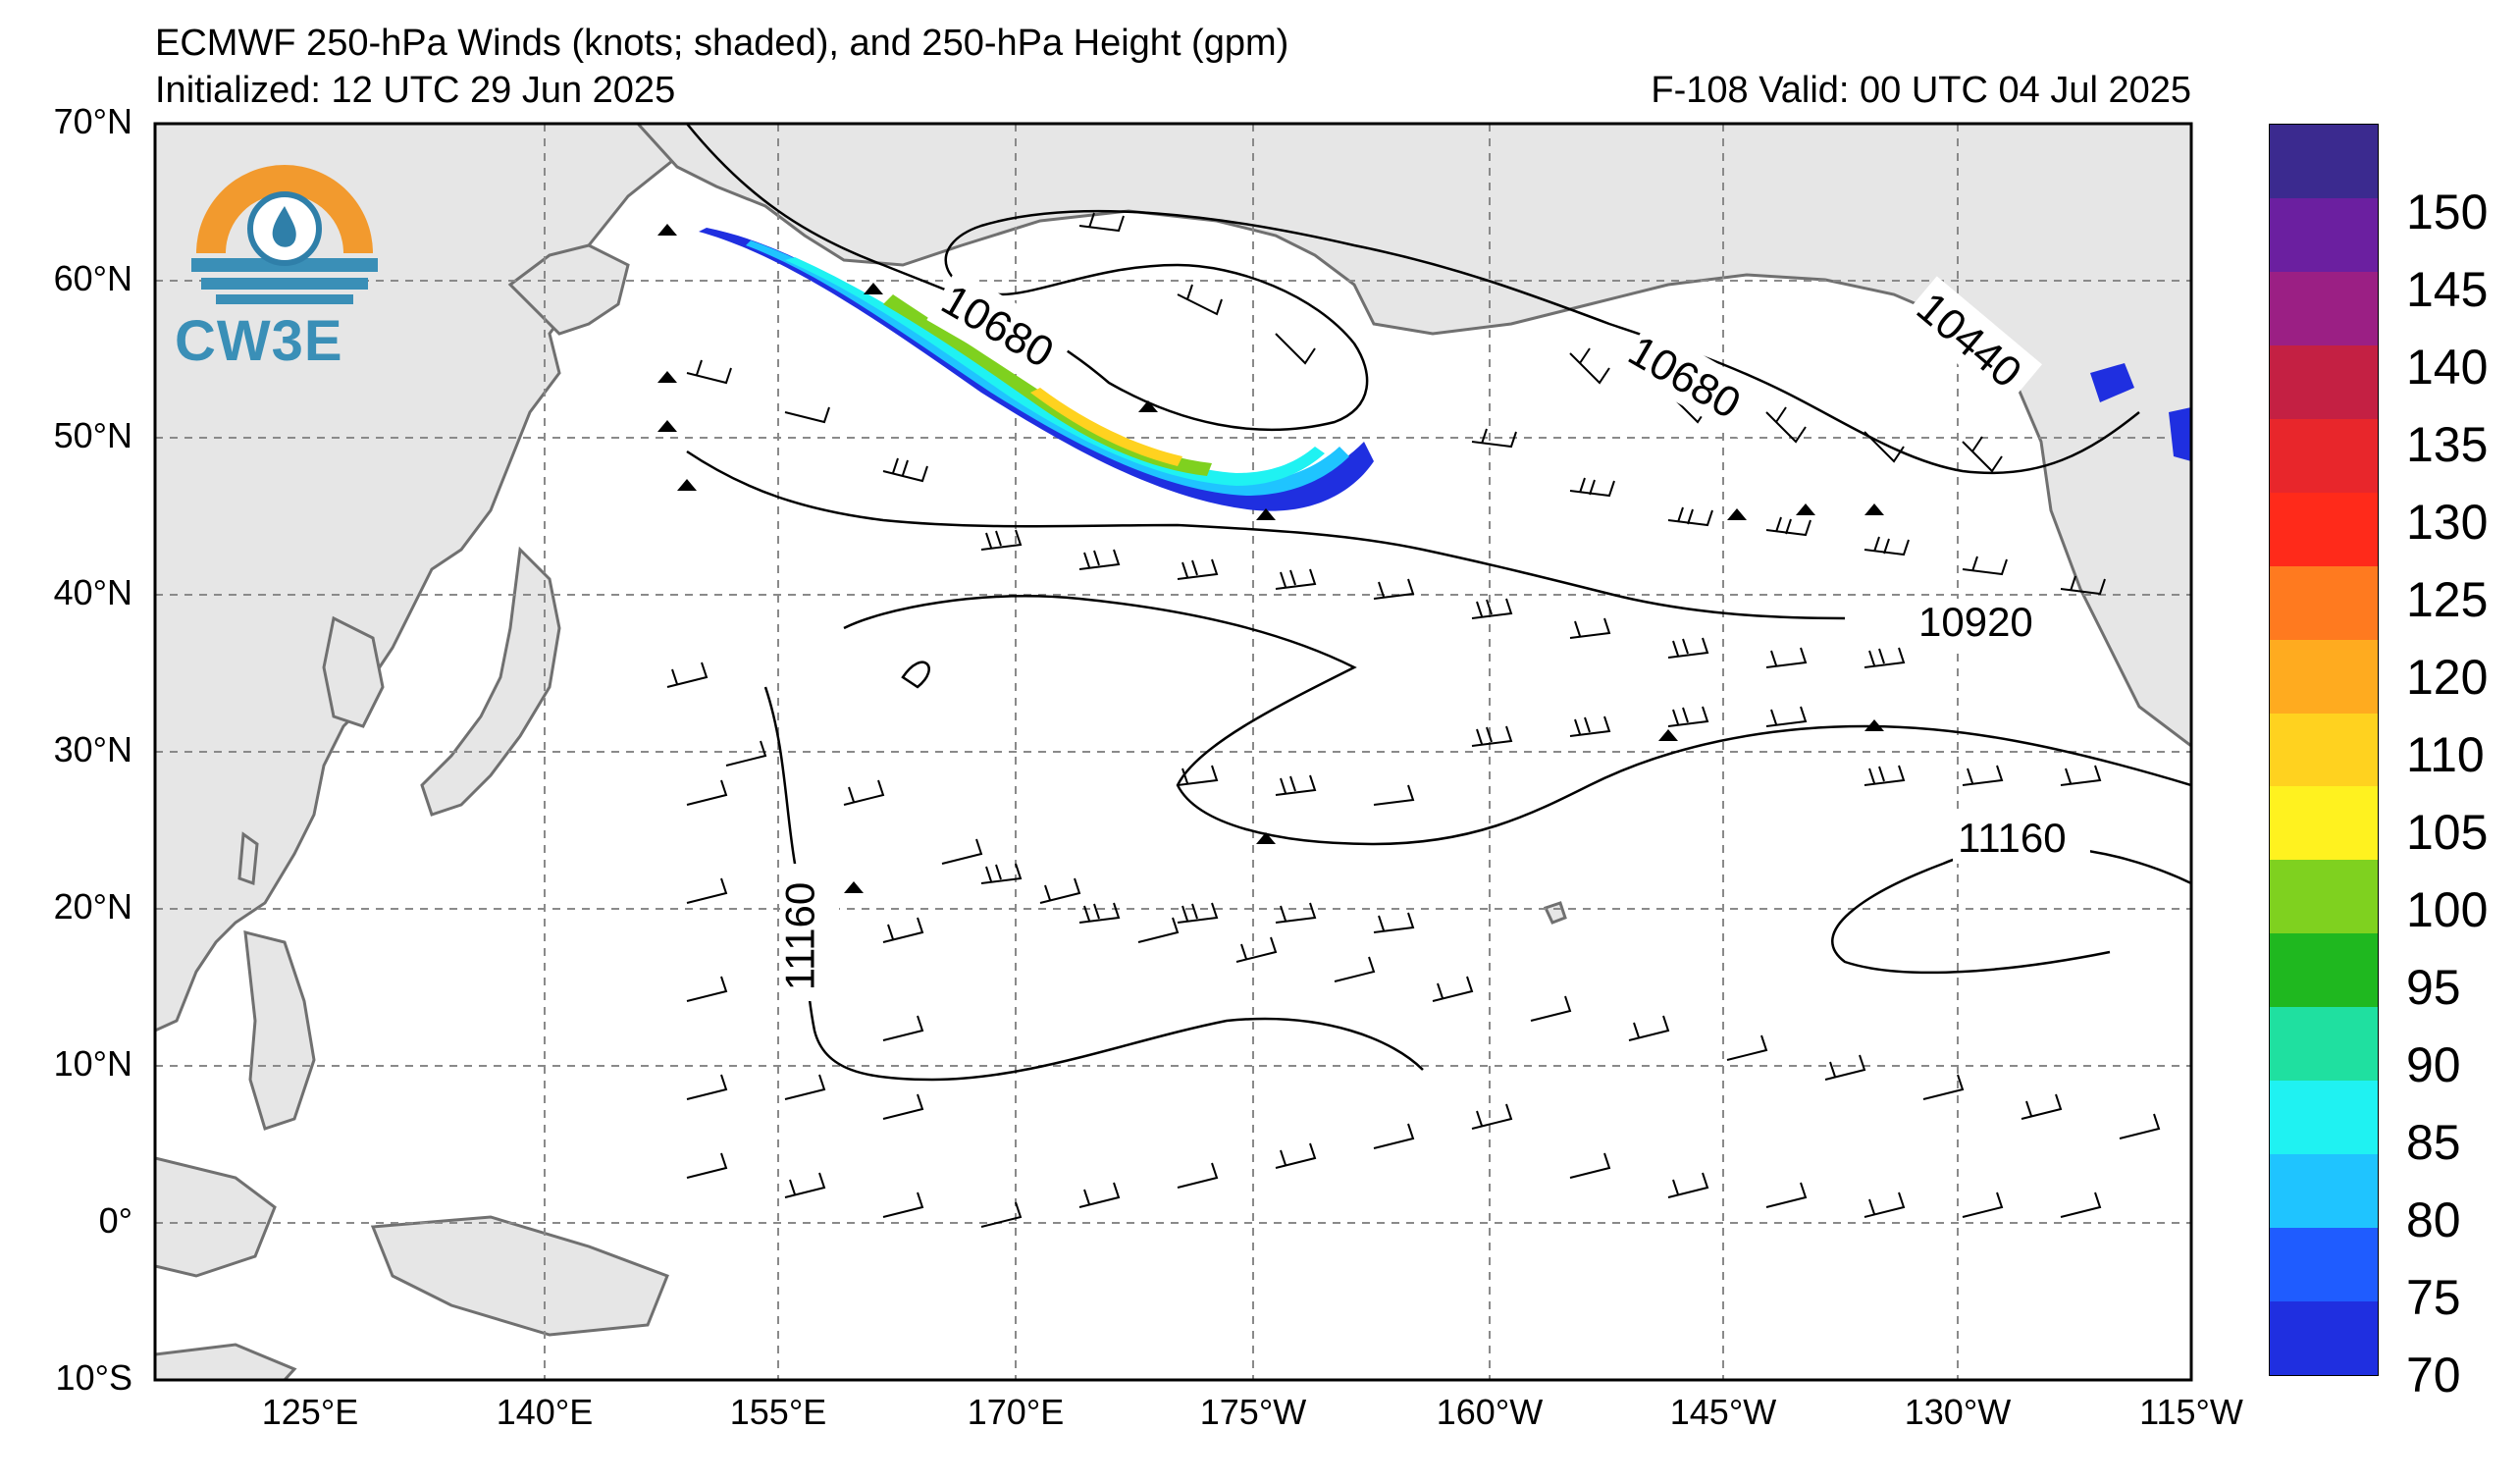 This screenshot has width=2520, height=1483. Describe the element at coordinates (259, 341) in the screenshot. I see `logo-text: CW3E` at that location.